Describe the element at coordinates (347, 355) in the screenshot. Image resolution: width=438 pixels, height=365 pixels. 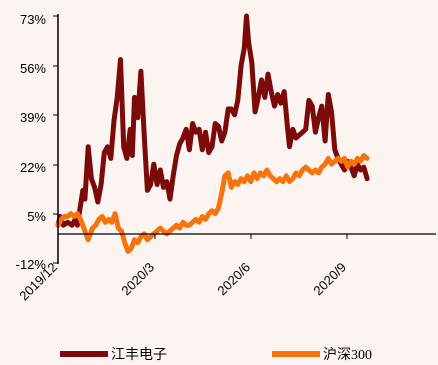
I see `legend-label-hs300: 沪深300` at that location.